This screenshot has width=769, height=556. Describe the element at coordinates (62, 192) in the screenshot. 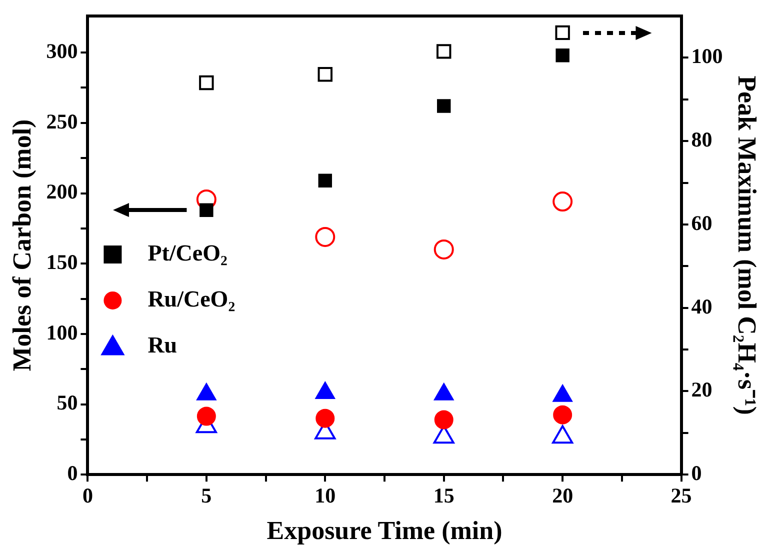

I see `y-tick-label: 200` at that location.